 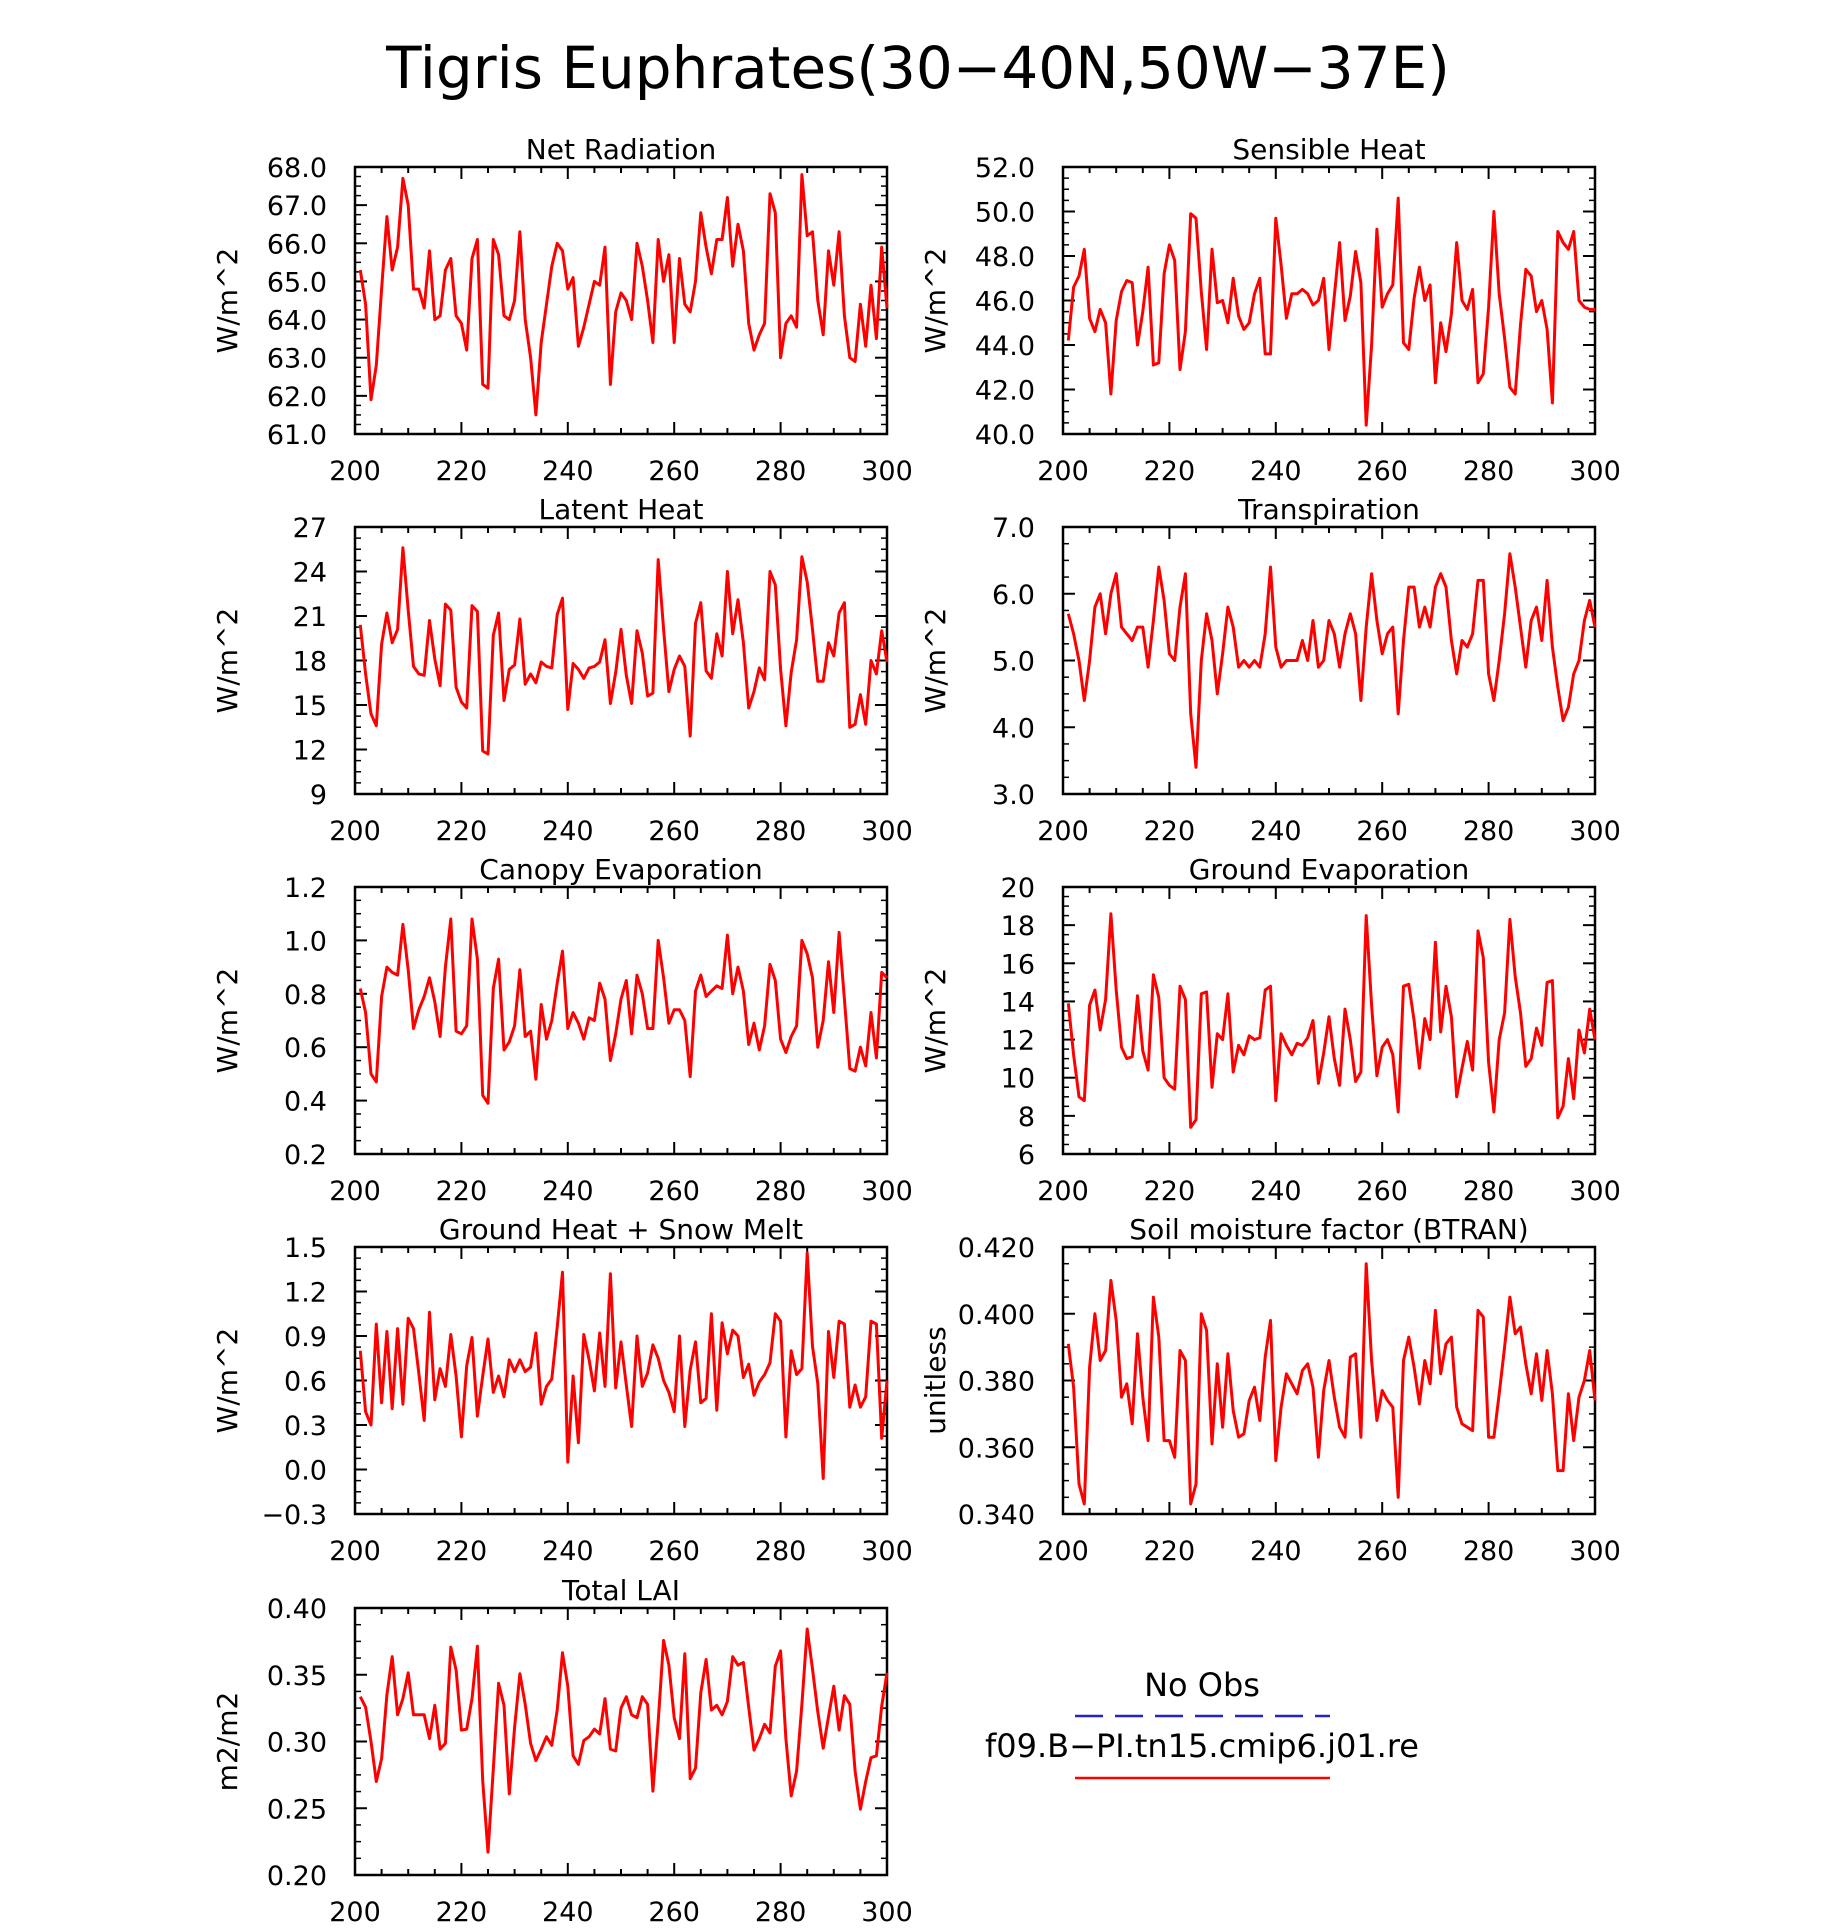 I want to click on y-tick-label: 0.25, so click(x=297, y=1809).